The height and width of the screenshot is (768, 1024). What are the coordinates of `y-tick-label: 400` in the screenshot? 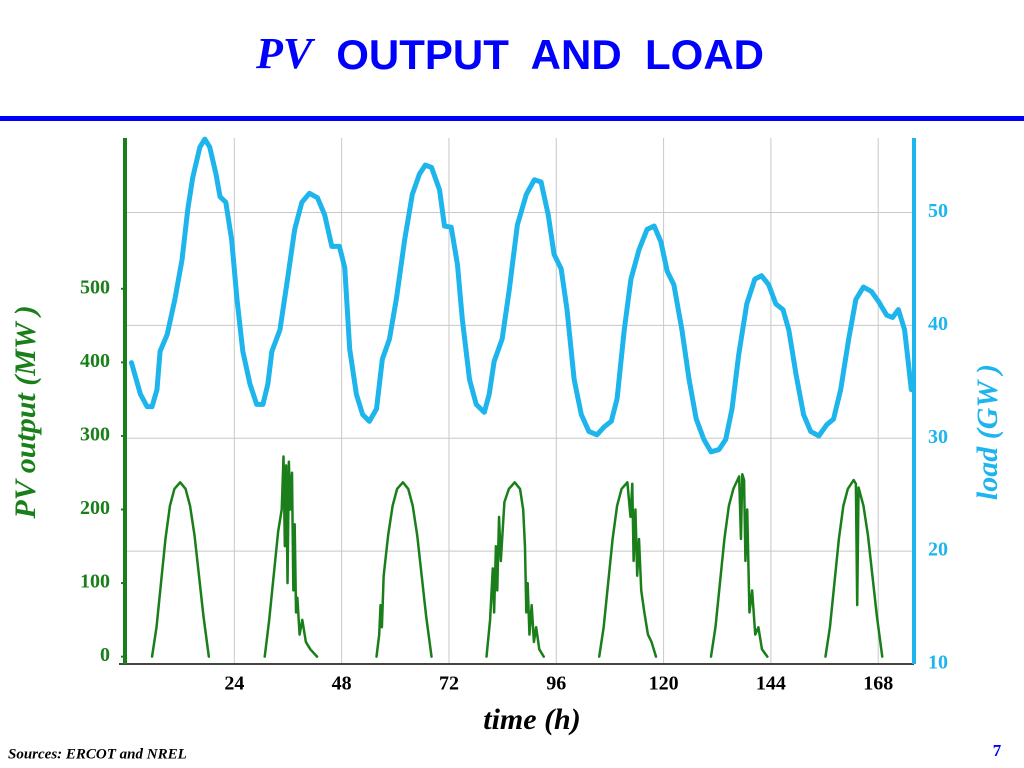 It's located at (95, 361).